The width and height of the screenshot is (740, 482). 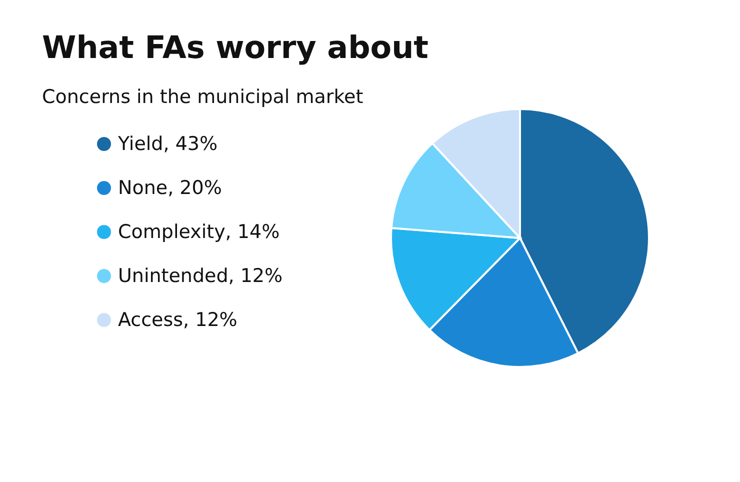 What do you see at coordinates (178, 320) in the screenshot?
I see `legend-label: Access, 12%` at bounding box center [178, 320].